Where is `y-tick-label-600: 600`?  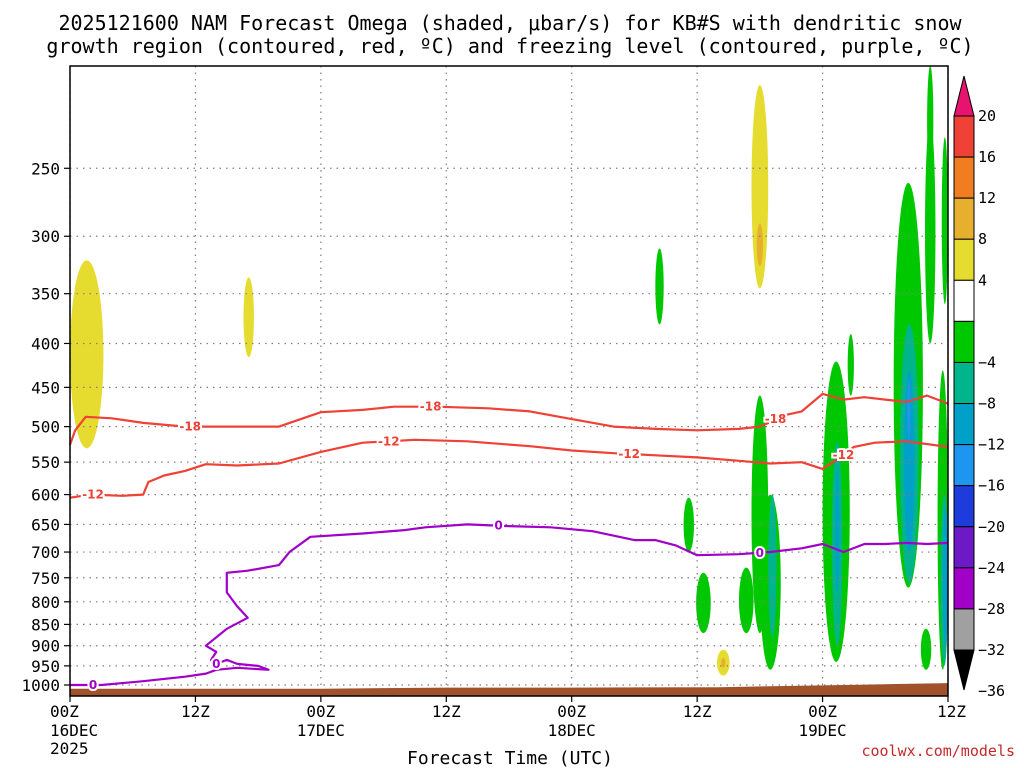 y-tick-label-600: 600 is located at coordinates (45, 495).